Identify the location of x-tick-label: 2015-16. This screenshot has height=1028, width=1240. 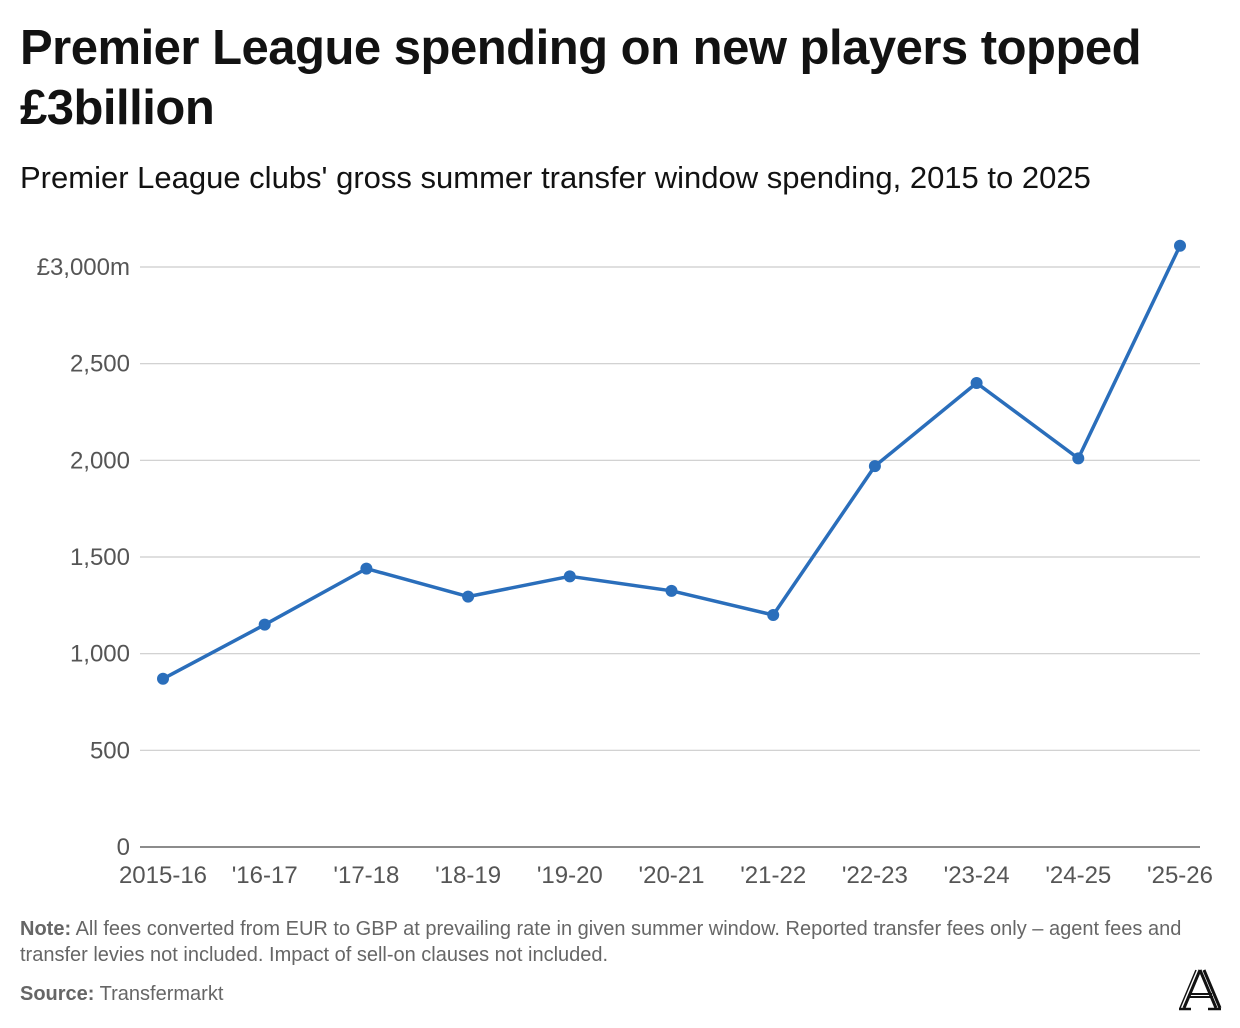
(163, 875).